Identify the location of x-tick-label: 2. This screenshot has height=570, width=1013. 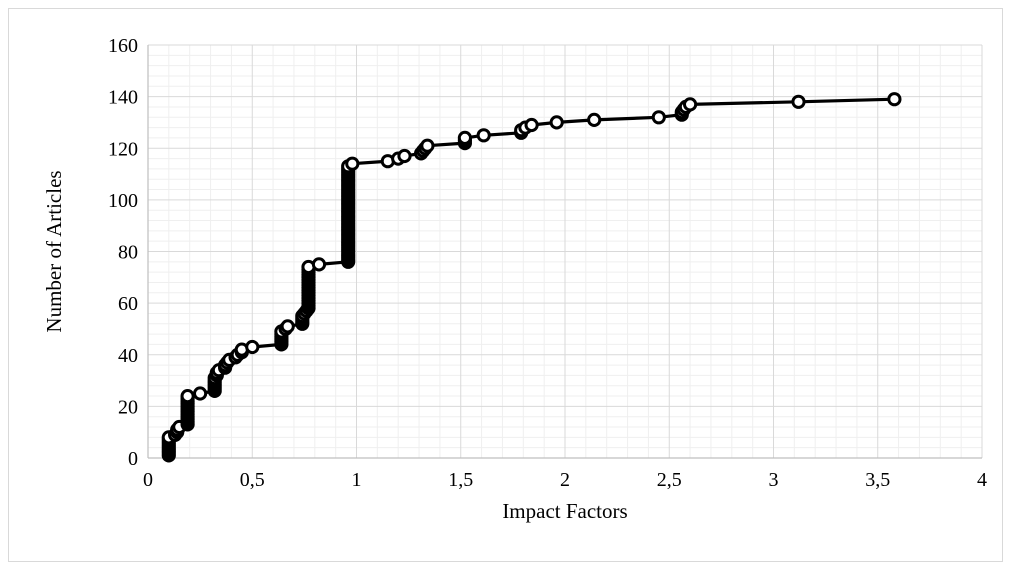
(565, 480).